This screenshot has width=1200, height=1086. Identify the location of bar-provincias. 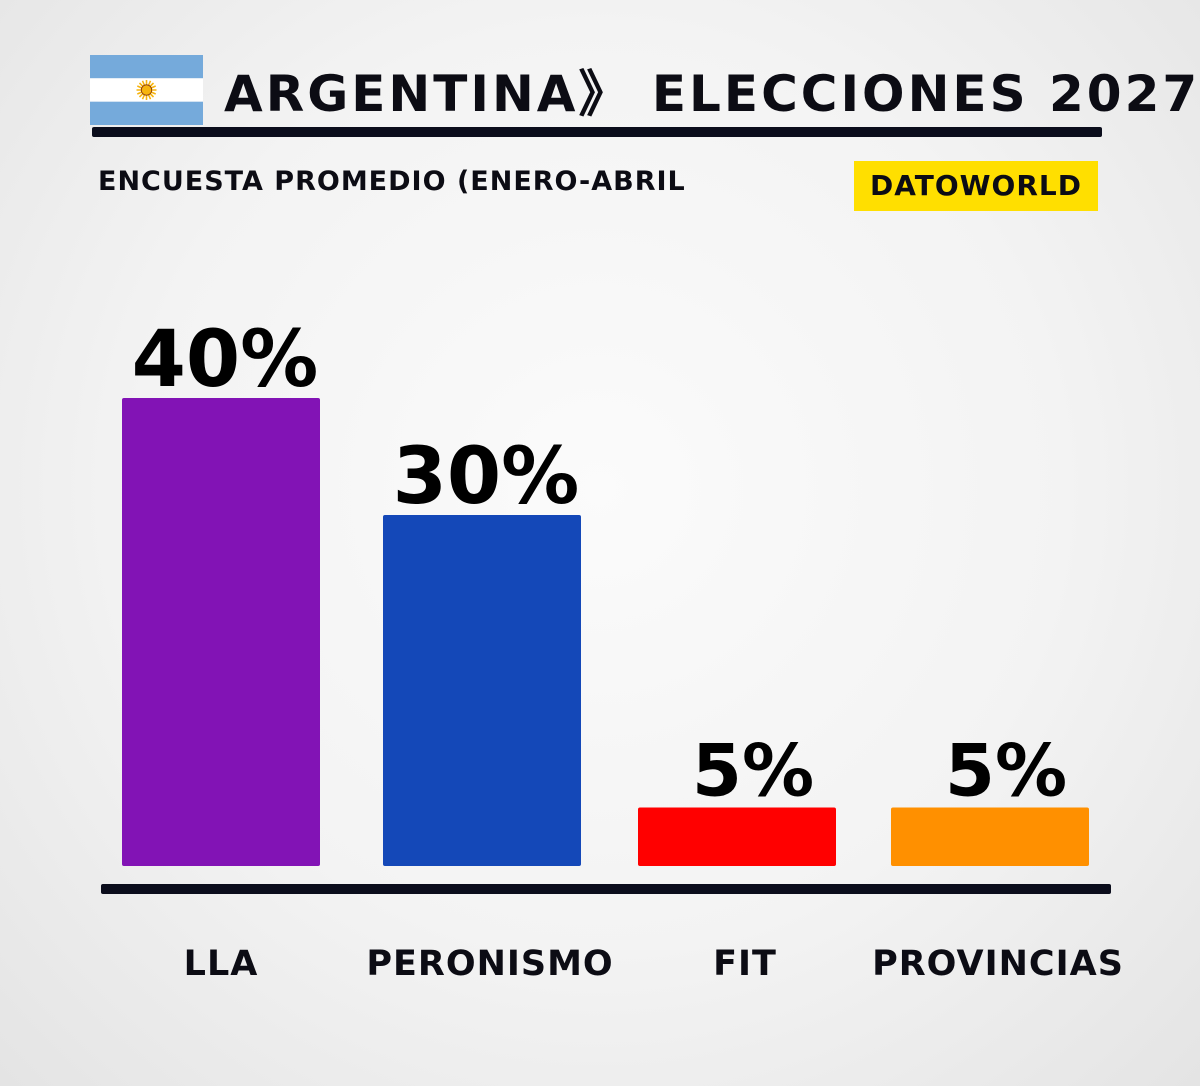
(990, 836).